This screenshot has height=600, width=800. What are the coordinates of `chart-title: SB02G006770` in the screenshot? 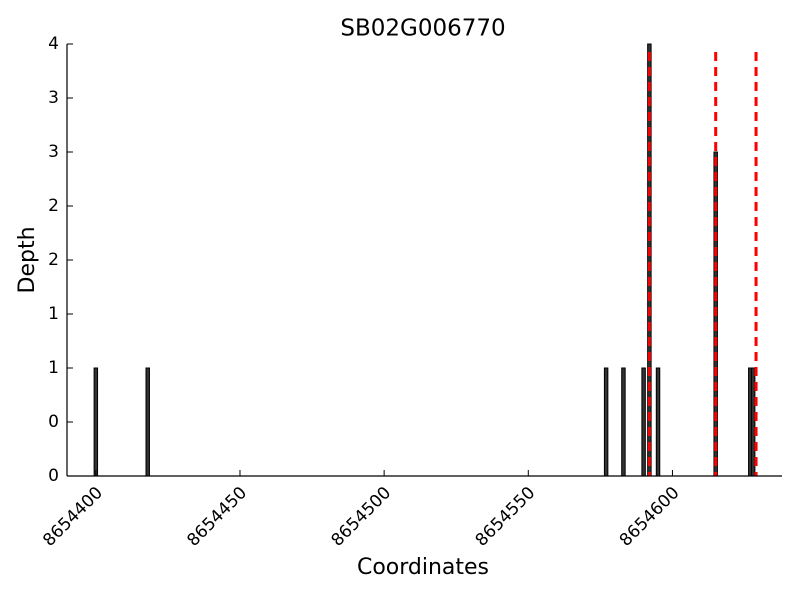 It's located at (422, 29).